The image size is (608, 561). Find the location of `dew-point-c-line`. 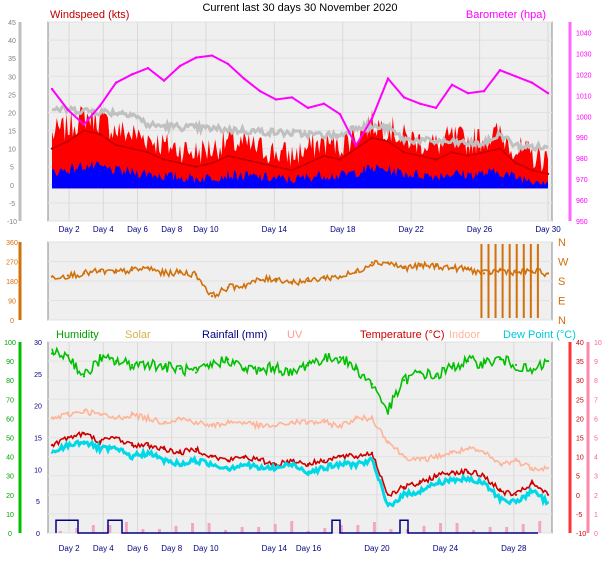

dew-point-c-line is located at coordinates (300, 473).